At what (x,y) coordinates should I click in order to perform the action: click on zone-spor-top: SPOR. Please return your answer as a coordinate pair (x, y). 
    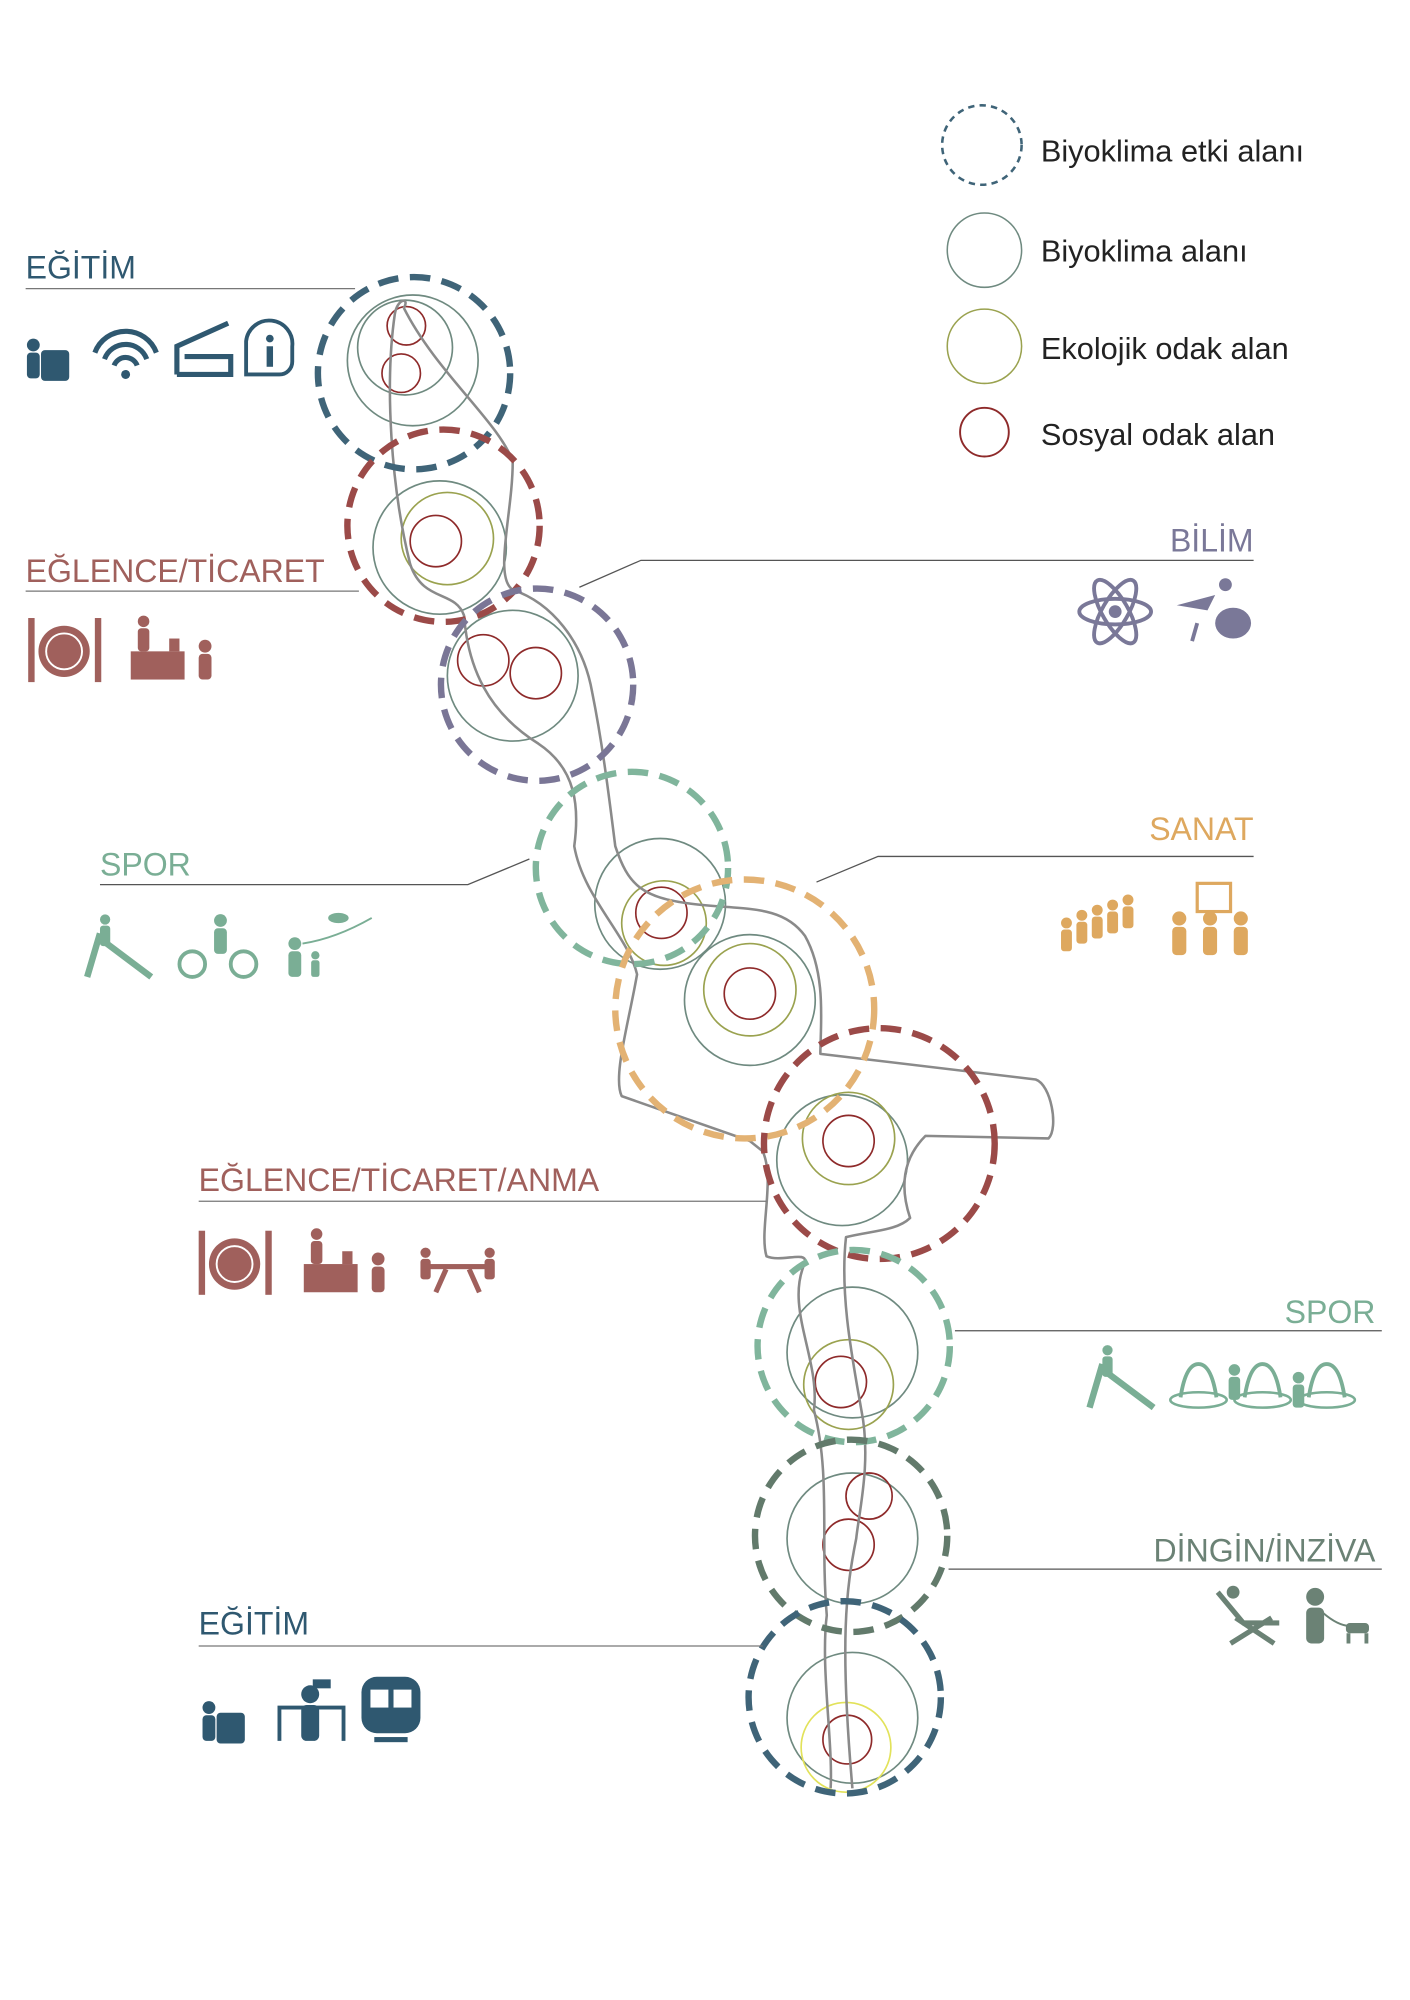
    Looking at the image, I should click on (314, 866).